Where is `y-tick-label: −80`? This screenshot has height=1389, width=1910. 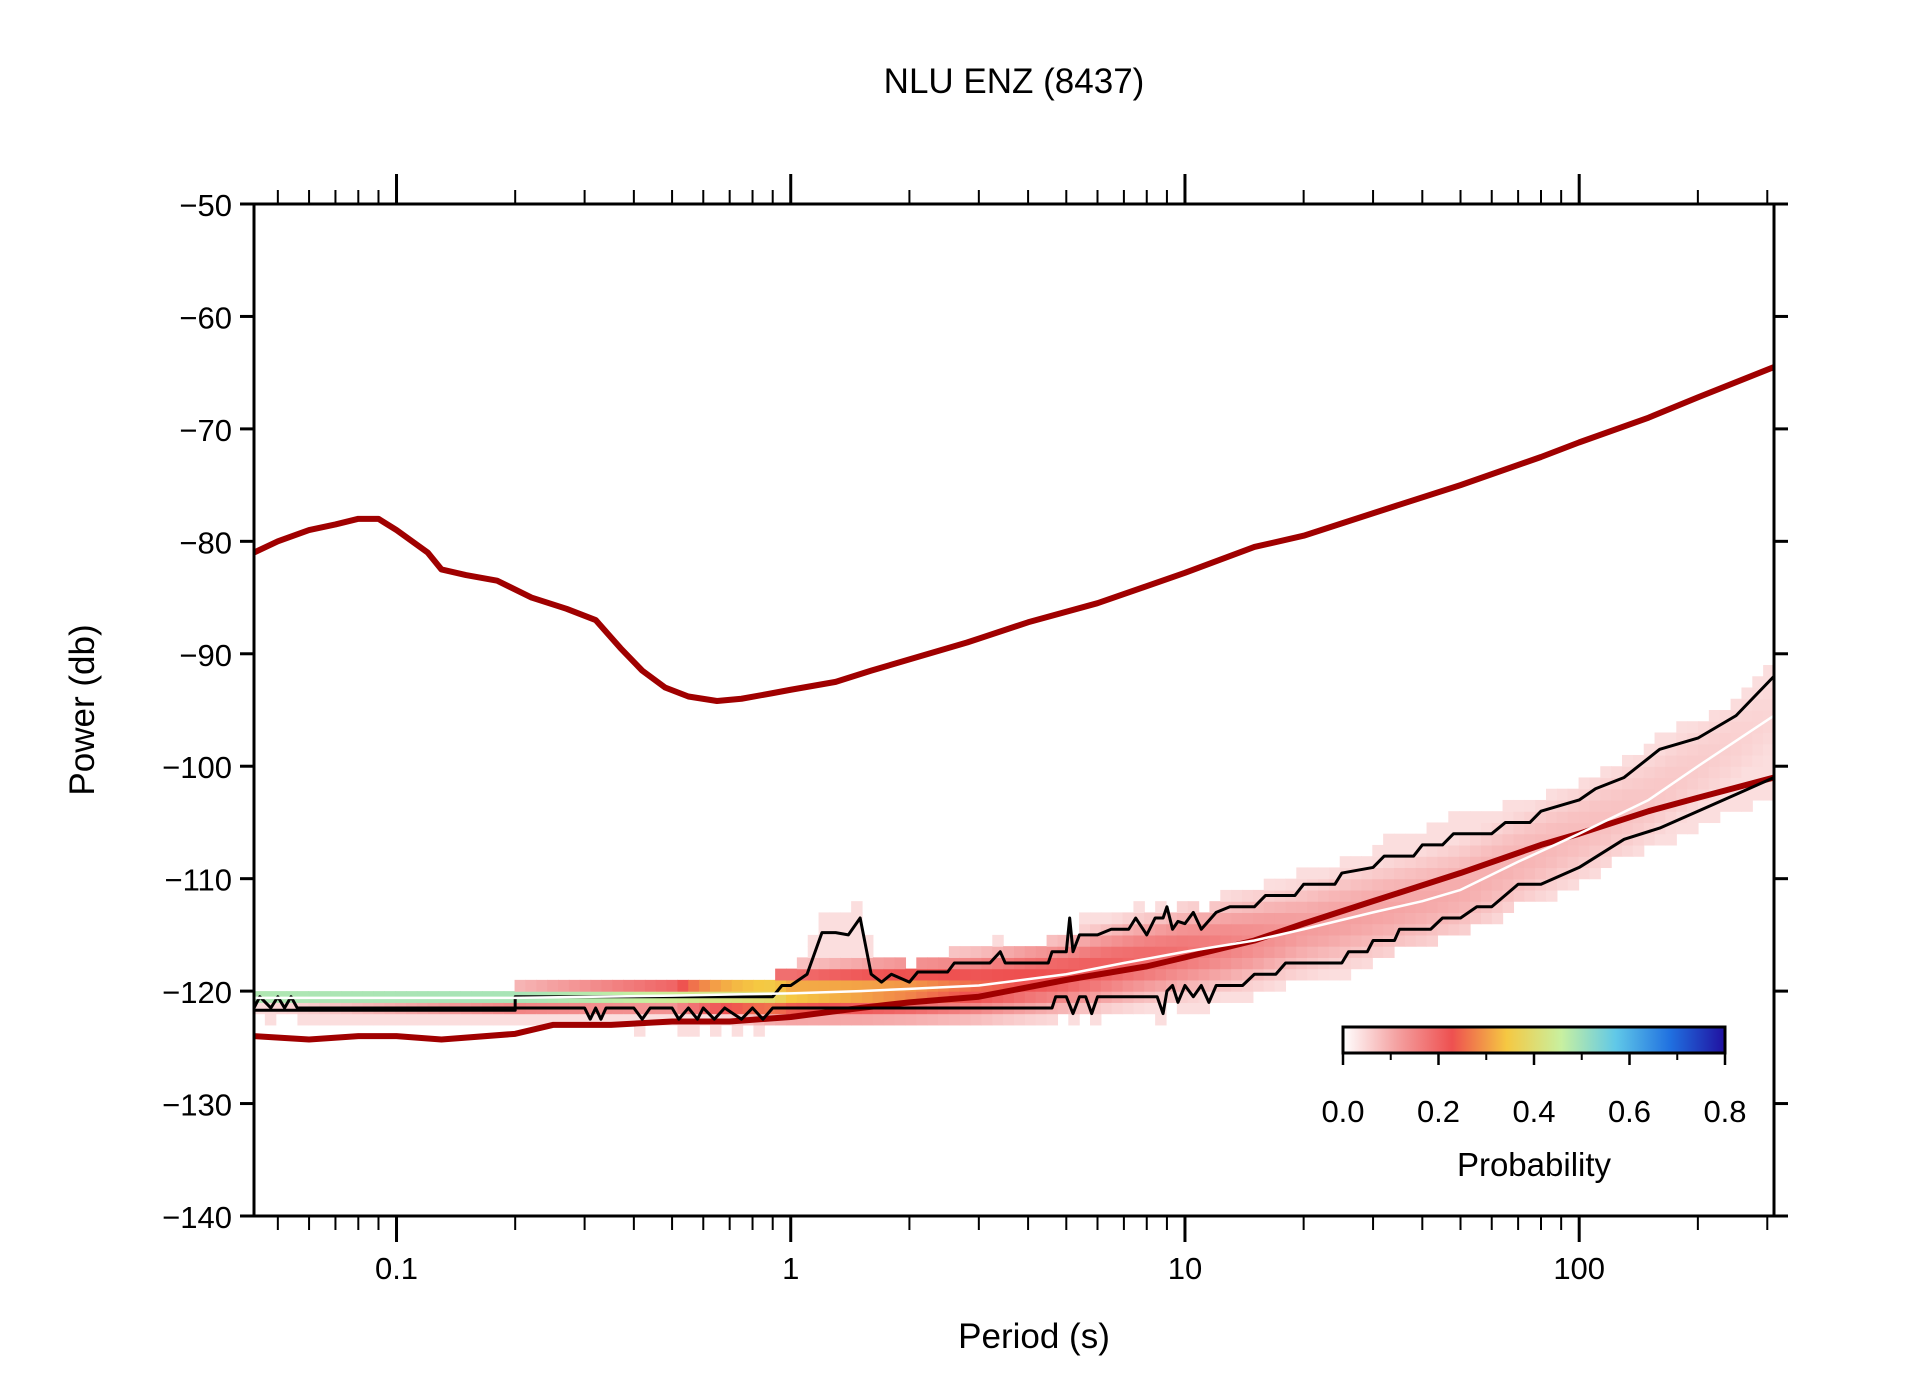
y-tick-label: −80 is located at coordinates (205, 542).